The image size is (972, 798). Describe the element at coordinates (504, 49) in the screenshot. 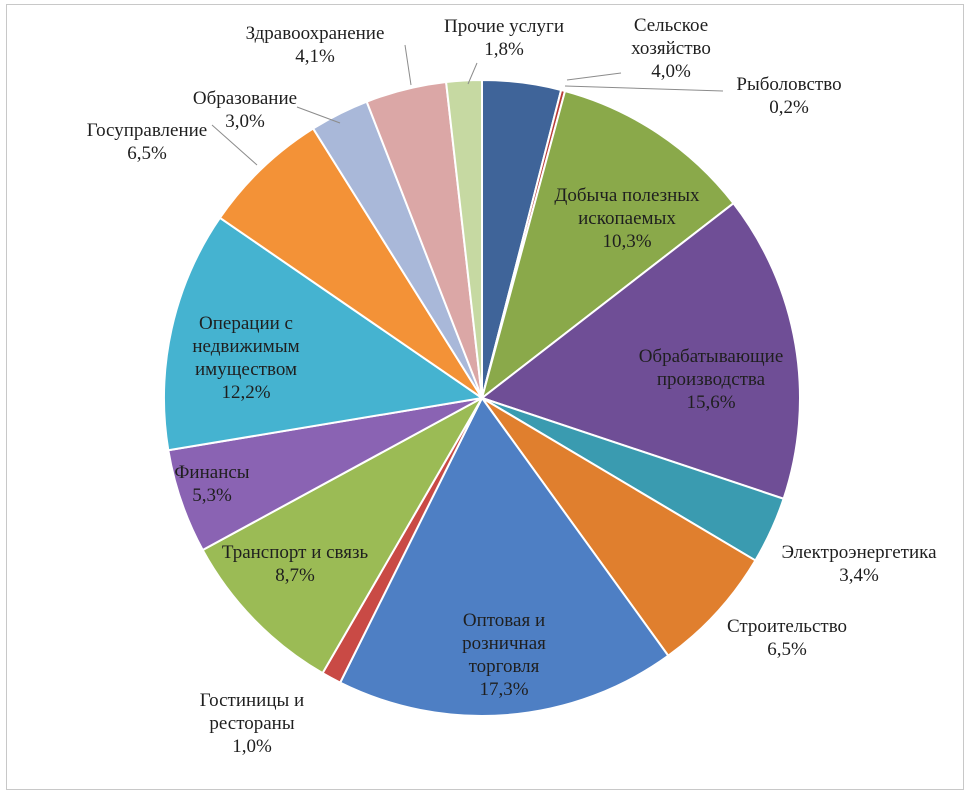

I see `data-label-percent: 1,8%` at that location.